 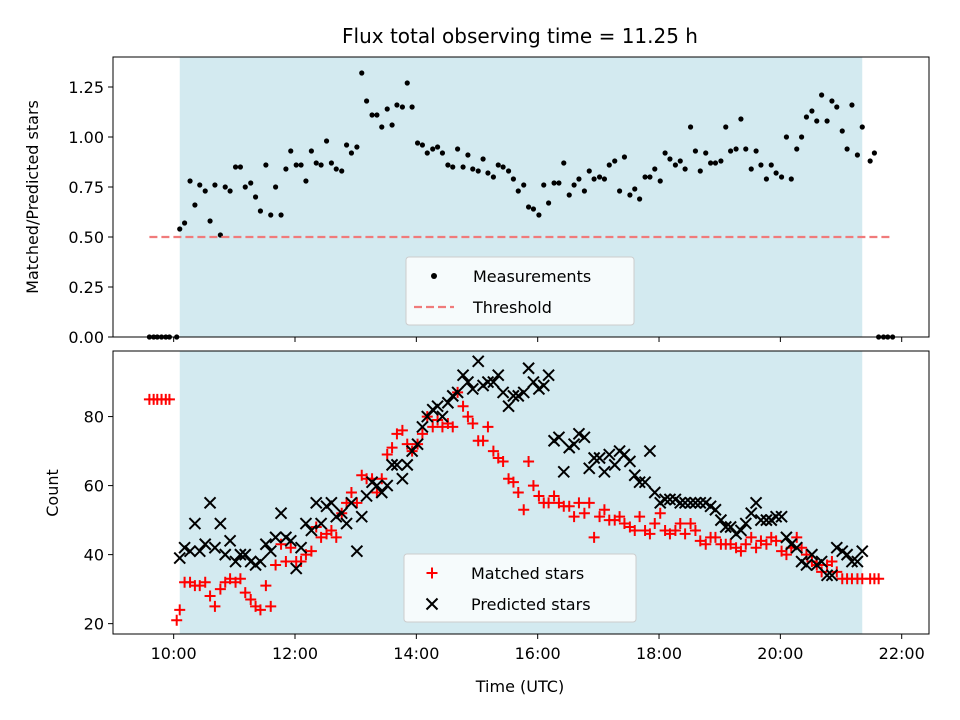 I want to click on legend-label: Predicted stars, so click(x=531, y=604).